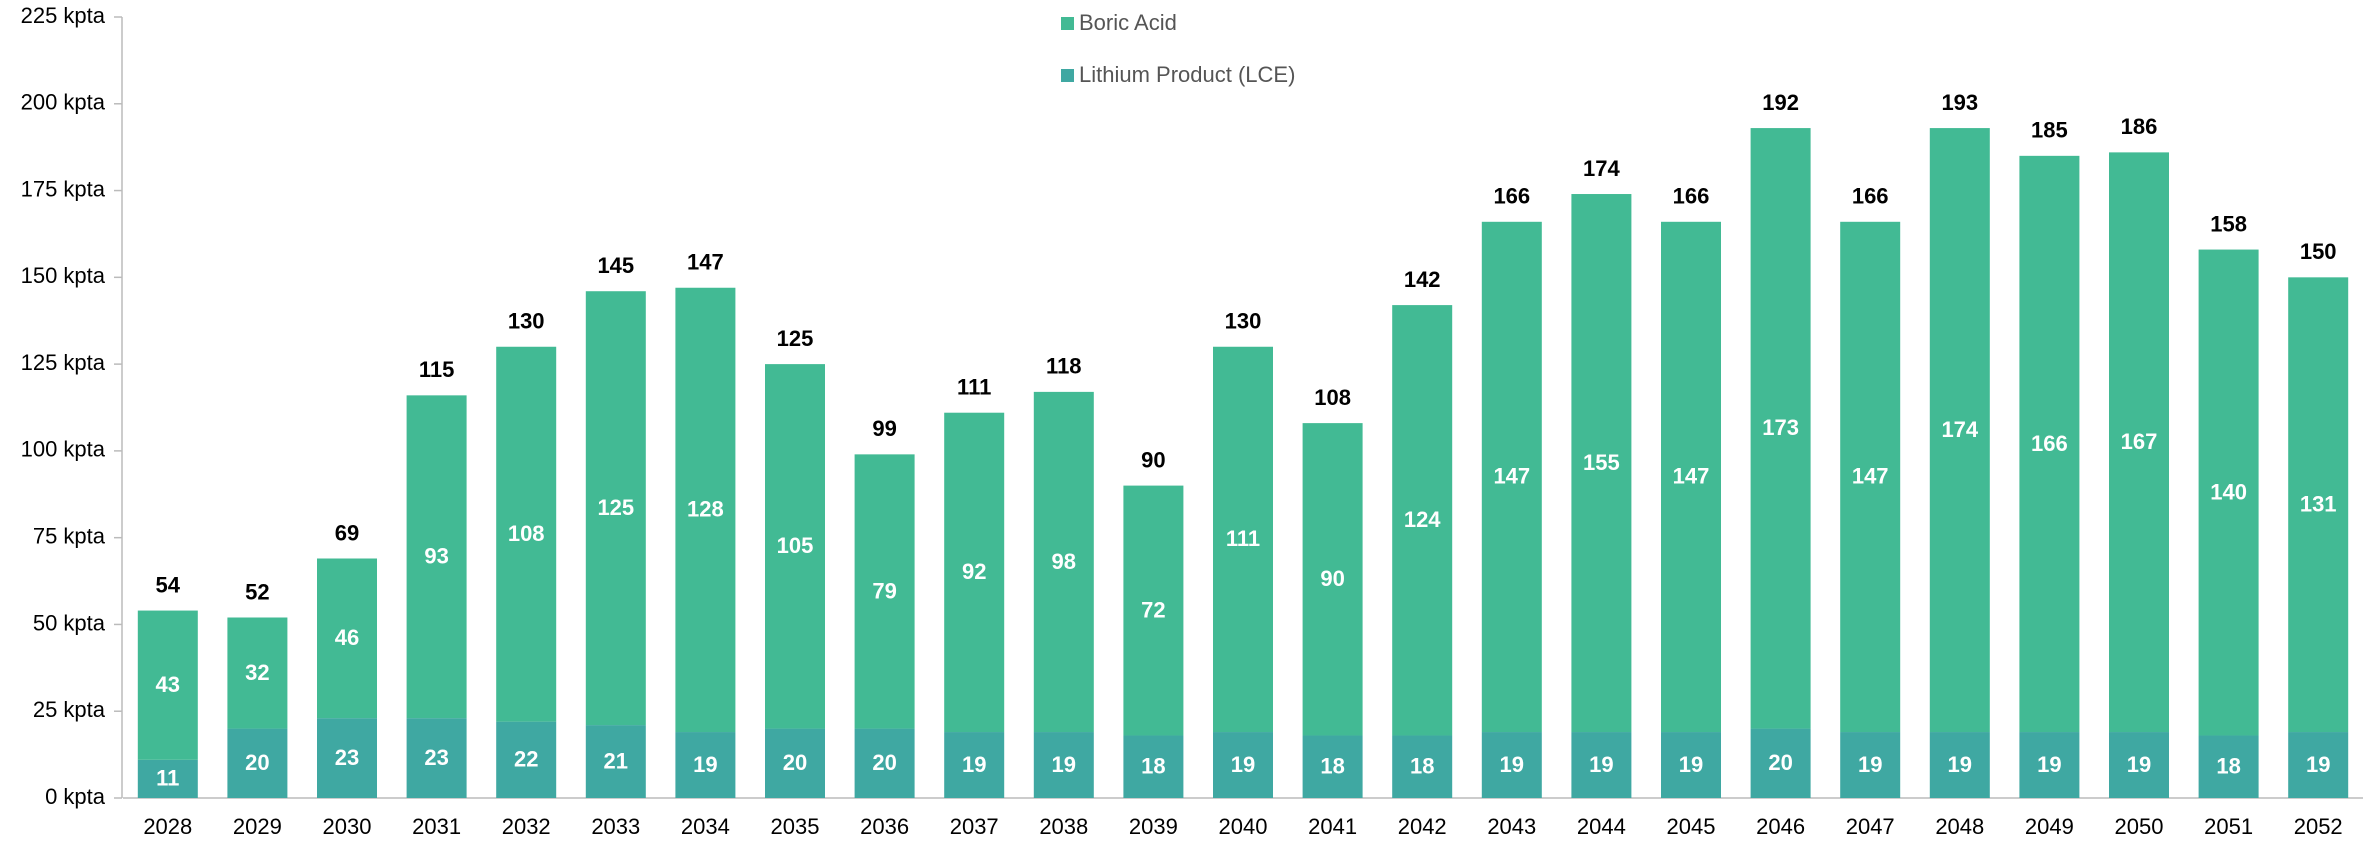 The image size is (2371, 848). I want to click on segment-label: 32, so click(257, 672).